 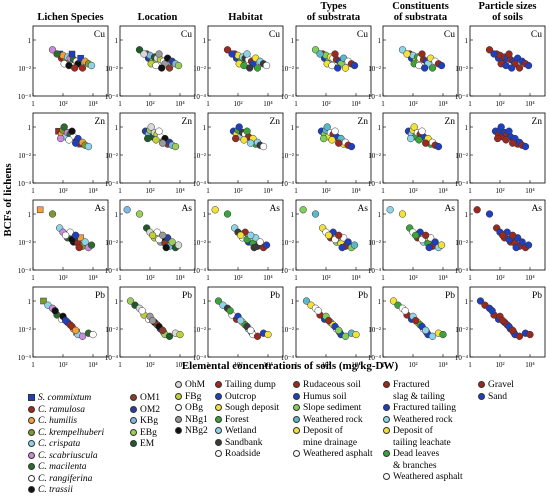 What do you see at coordinates (362, 122) in the screenshot?
I see `element-label: Zn` at bounding box center [362, 122].